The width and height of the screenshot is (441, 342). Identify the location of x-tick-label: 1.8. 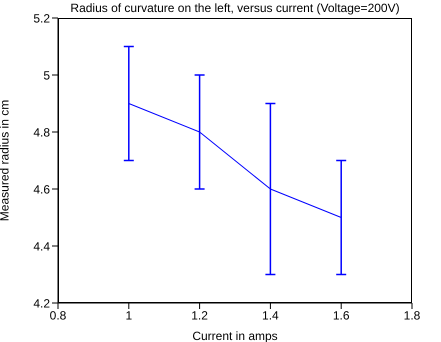
(412, 315).